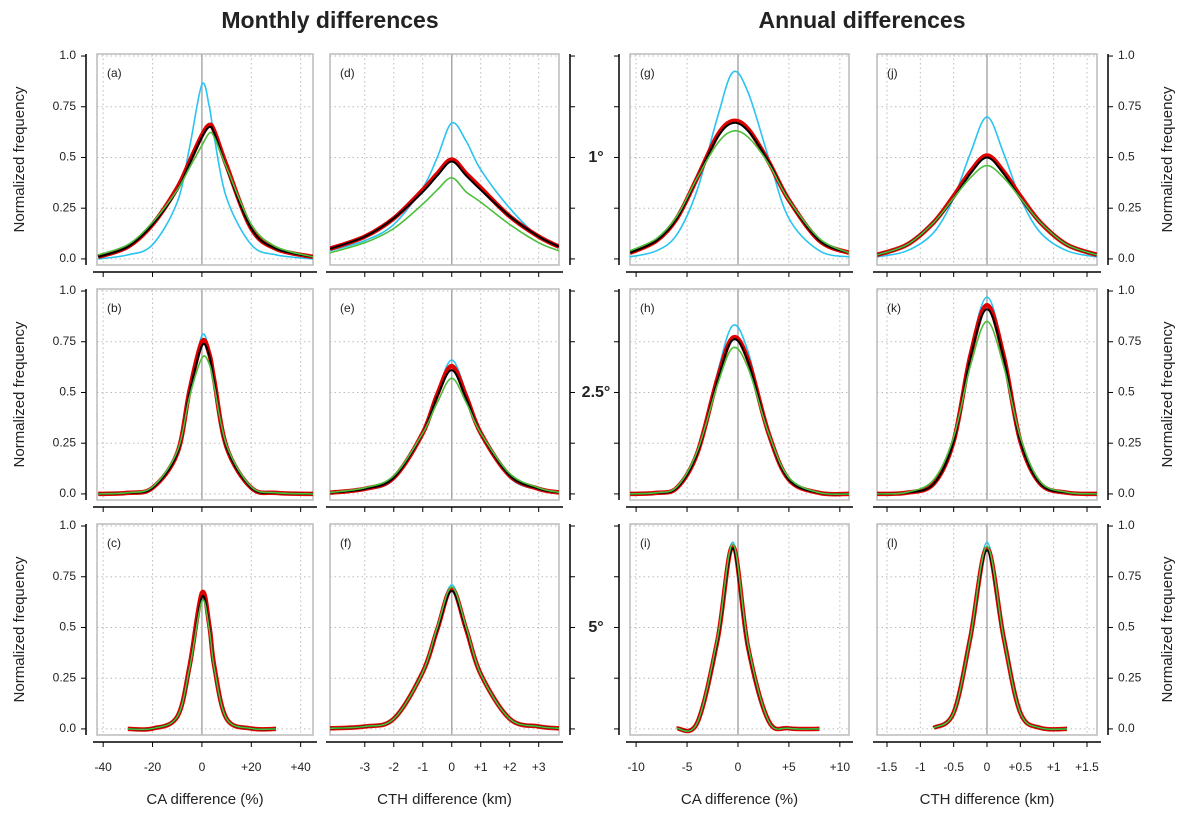 The height and width of the screenshot is (817, 1184). Describe the element at coordinates (510, 767) in the screenshot. I see `x-tick-label: +2` at that location.